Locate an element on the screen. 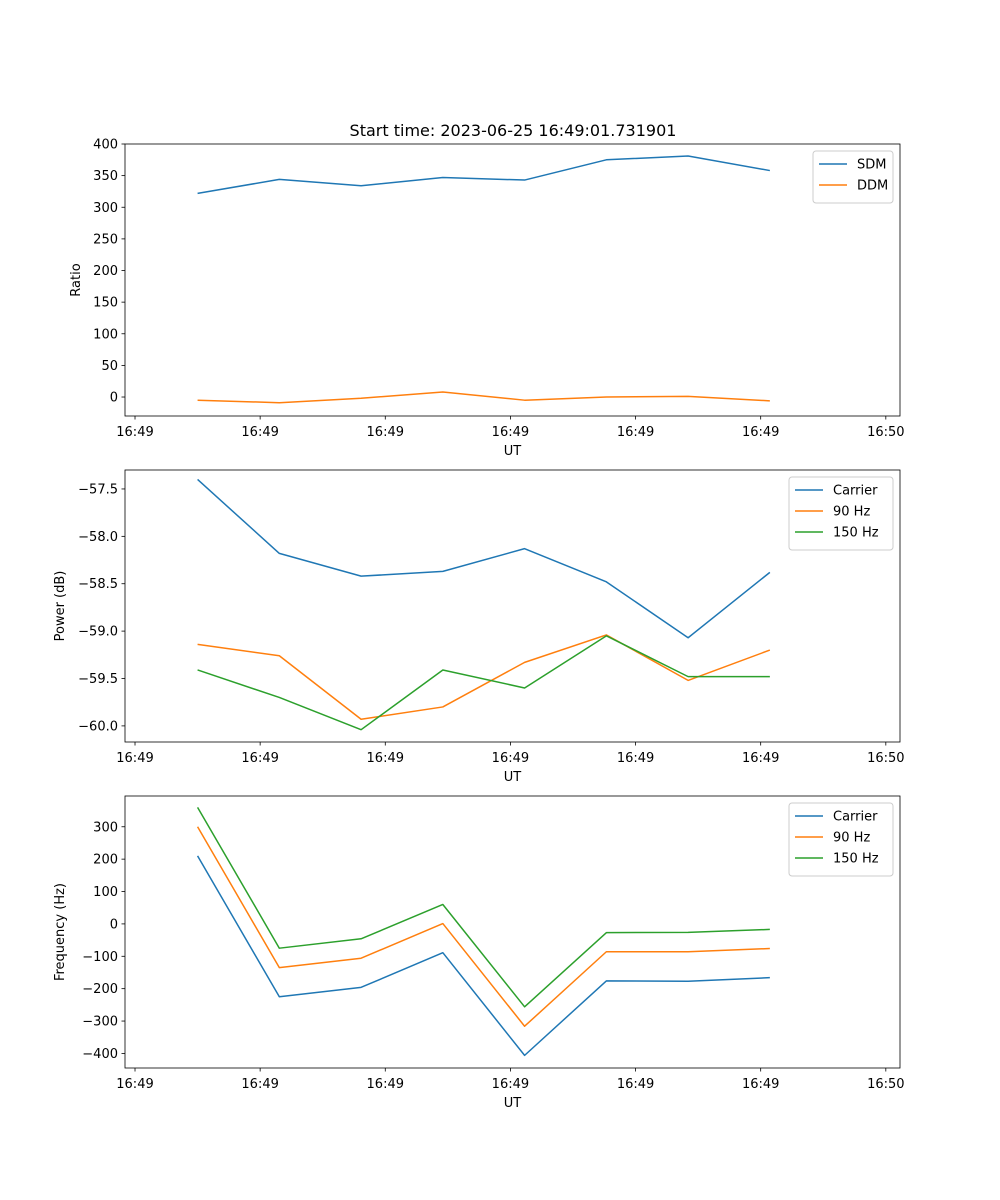 The width and height of the screenshot is (1000, 1200). y-tick-label: −58.5 is located at coordinates (98, 584).